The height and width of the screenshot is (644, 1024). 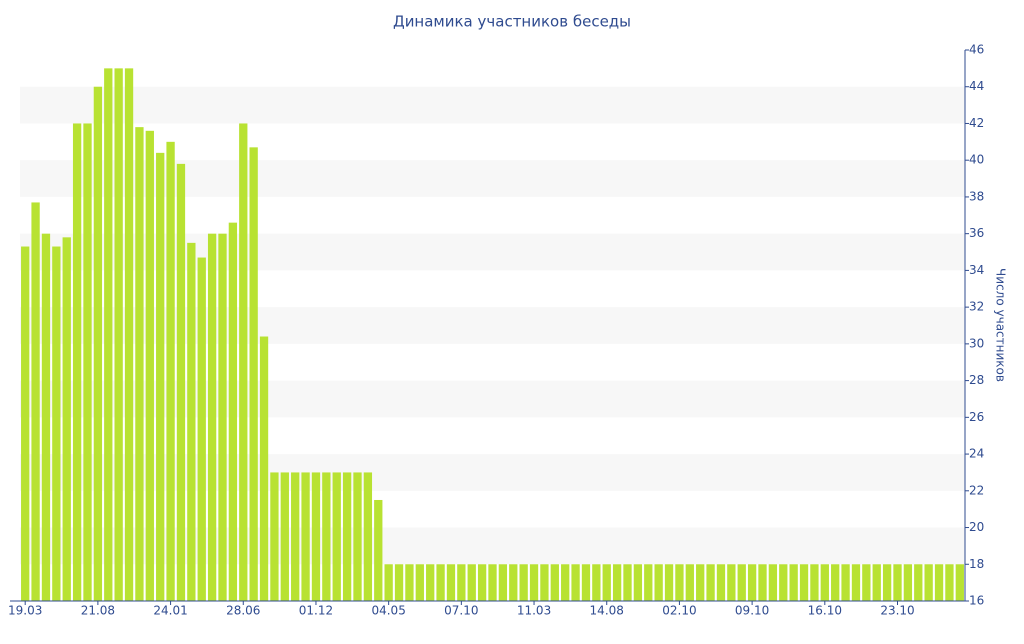 What do you see at coordinates (976, 601) in the screenshot?
I see `y-tick-label: 16` at bounding box center [976, 601].